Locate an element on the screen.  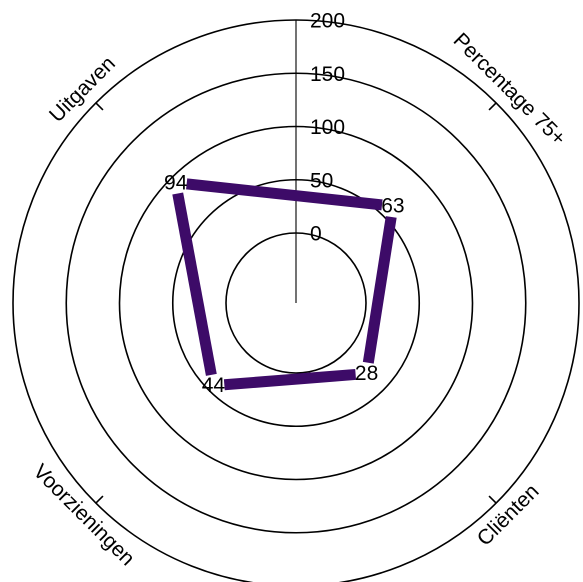
radial-tick-label-150: 150 is located at coordinates (327, 74).